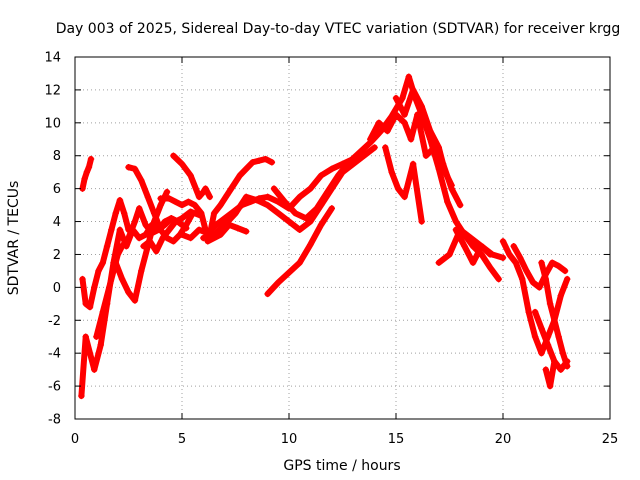  Describe the element at coordinates (14, 238) in the screenshot. I see `y-axis-label: SDTVAR / TECUs` at that location.